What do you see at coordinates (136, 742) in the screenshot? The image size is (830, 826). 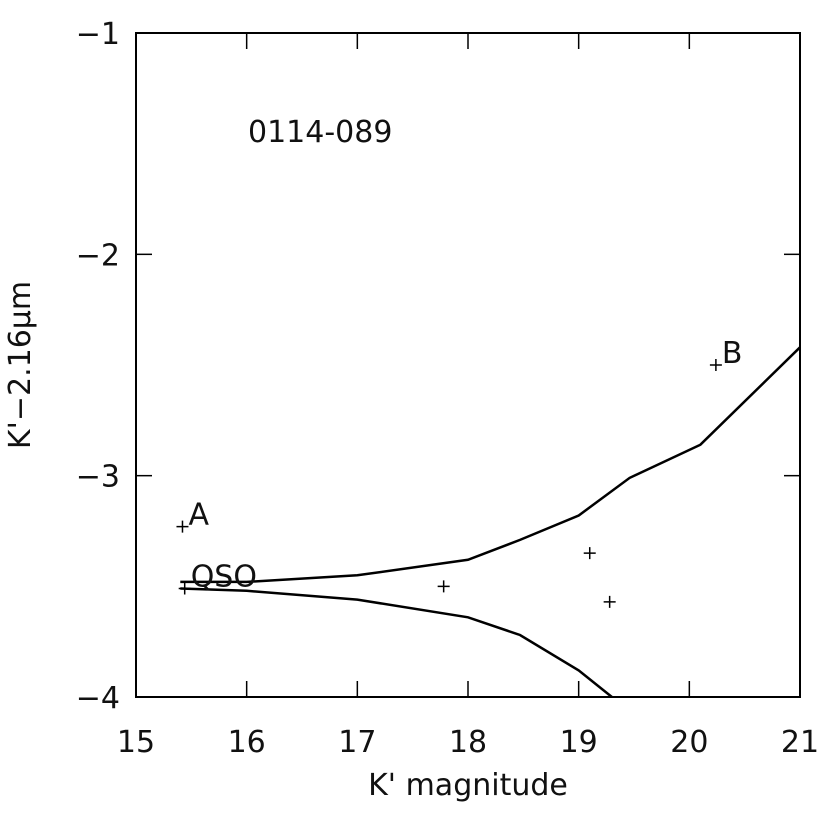 I see `x-tick-label: 15` at bounding box center [136, 742].